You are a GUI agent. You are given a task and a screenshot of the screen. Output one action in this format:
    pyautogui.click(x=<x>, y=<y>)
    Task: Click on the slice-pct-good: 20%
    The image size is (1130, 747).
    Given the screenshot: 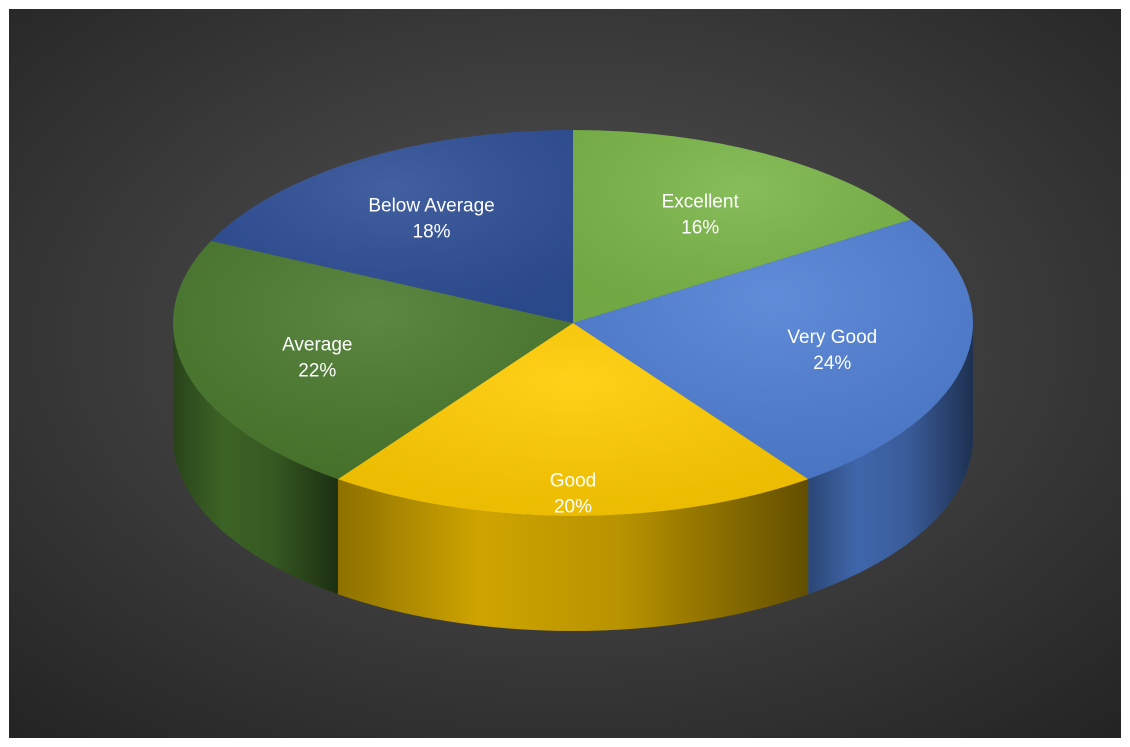 What is the action you would take?
    pyautogui.click(x=573, y=506)
    